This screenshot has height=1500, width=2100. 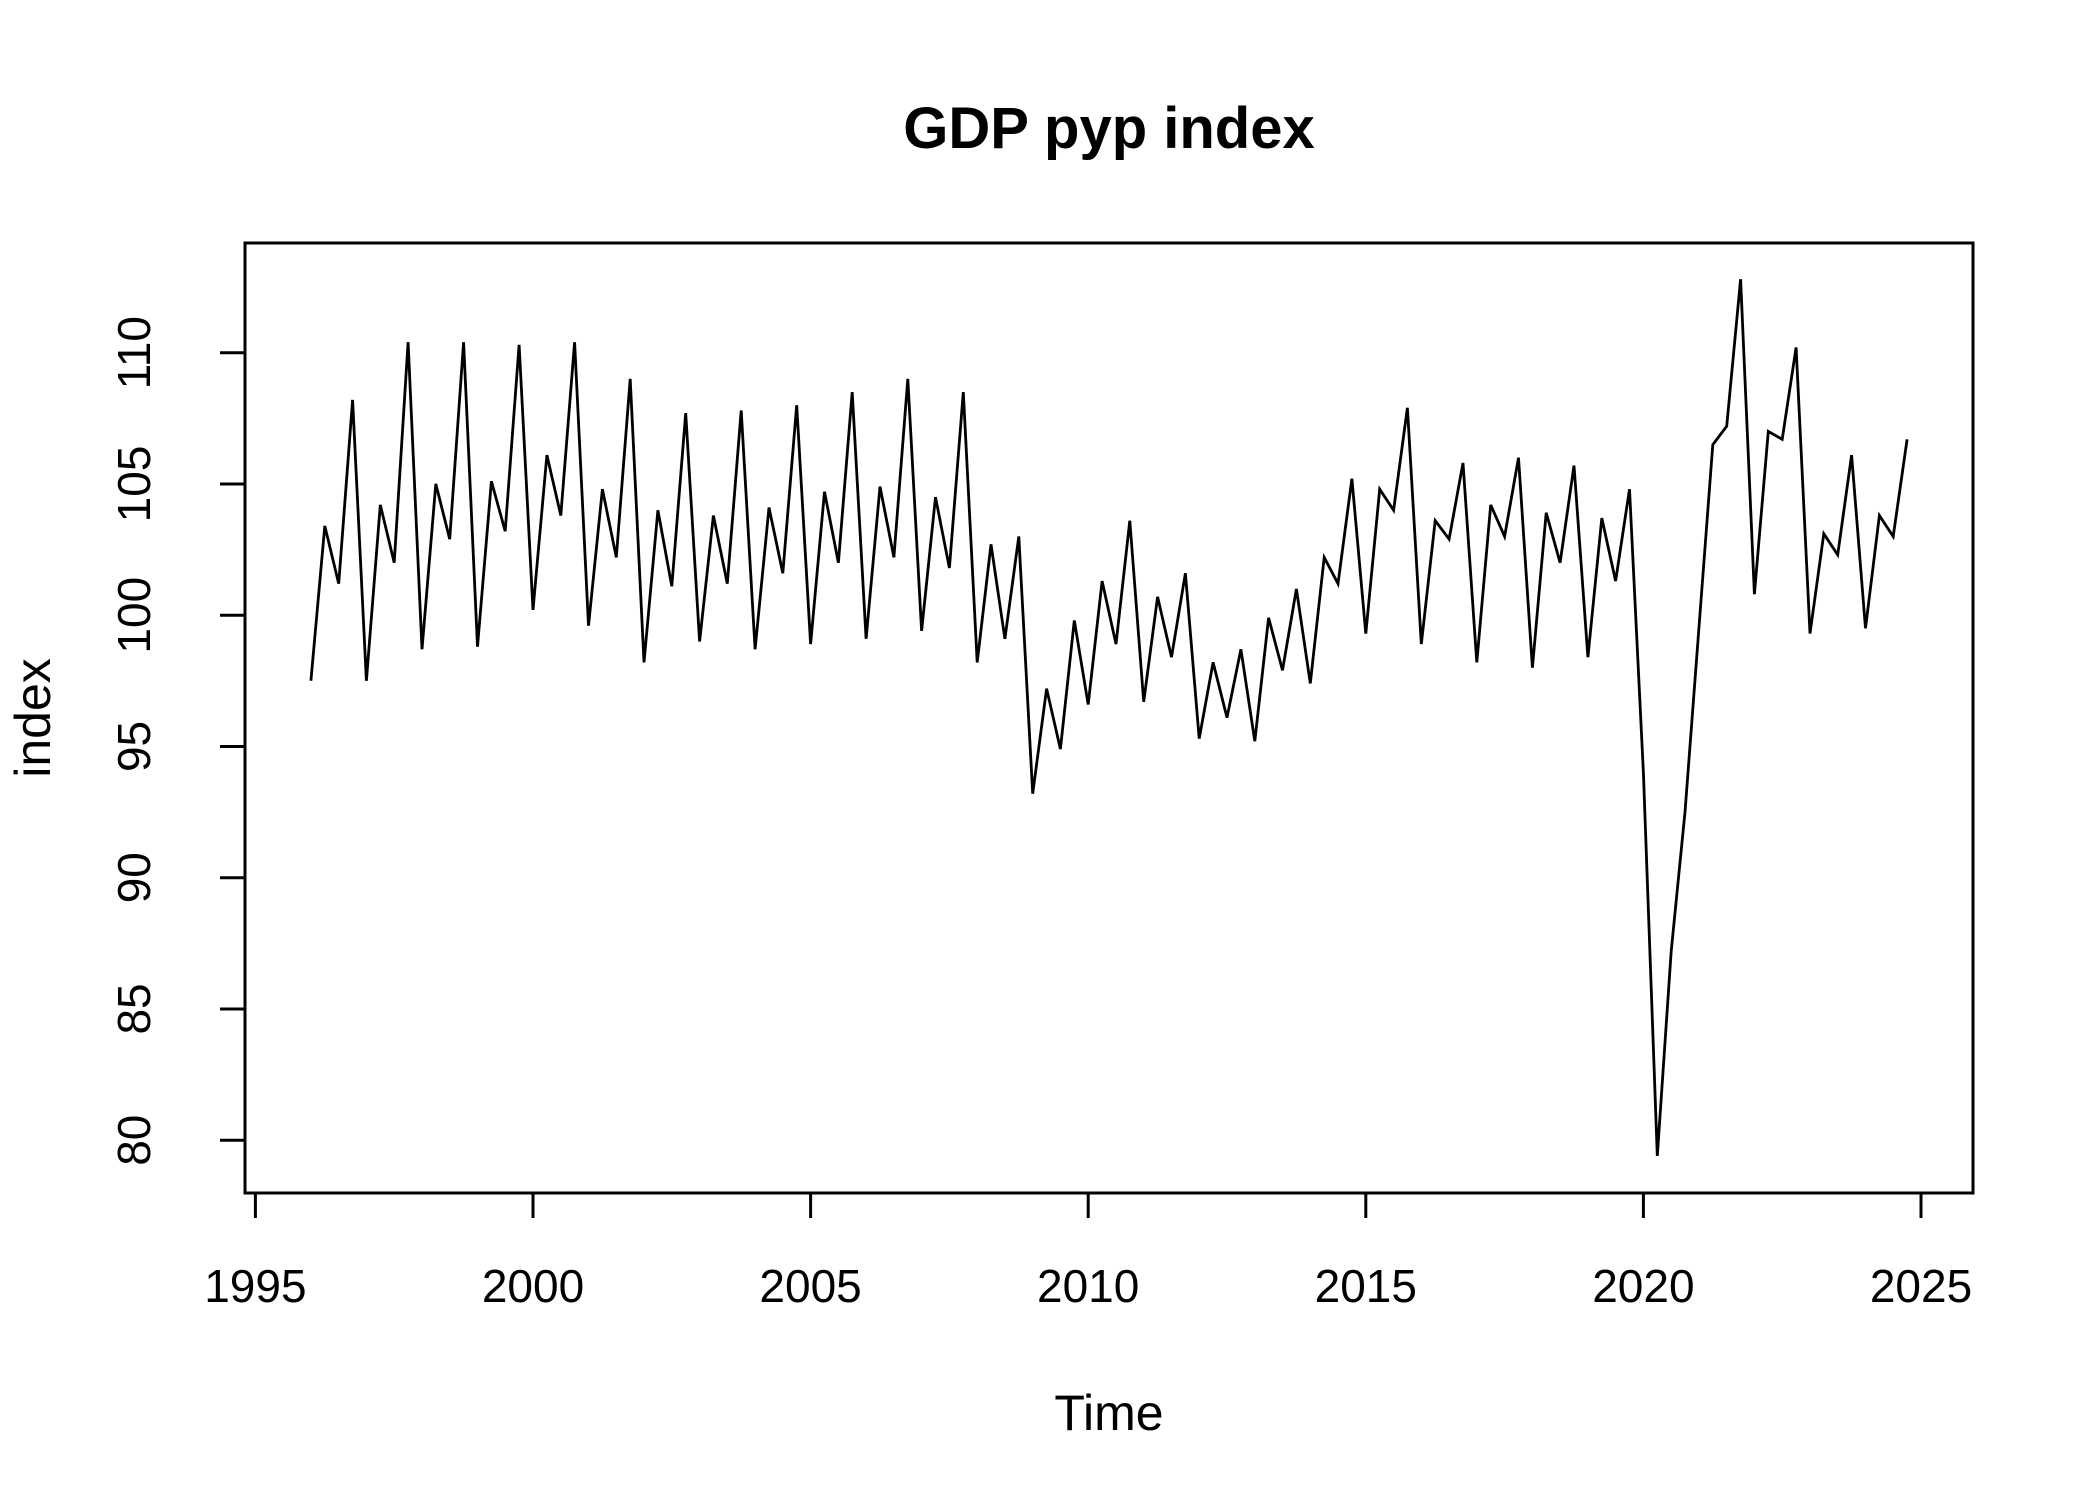 What do you see at coordinates (255, 1286) in the screenshot?
I see `x-tick-label-1995: 1995` at bounding box center [255, 1286].